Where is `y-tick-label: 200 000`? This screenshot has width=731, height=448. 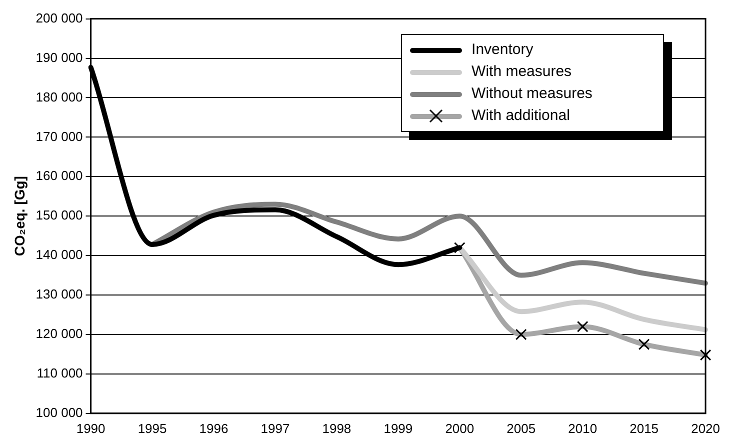
y-tick-label: 200 000 is located at coordinates (59, 18).